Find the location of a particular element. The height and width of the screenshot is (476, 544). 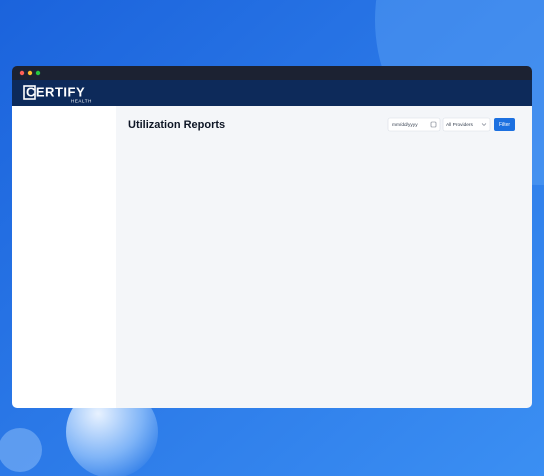

date-placeholder: mm/dd/yyyy is located at coordinates (405, 125).